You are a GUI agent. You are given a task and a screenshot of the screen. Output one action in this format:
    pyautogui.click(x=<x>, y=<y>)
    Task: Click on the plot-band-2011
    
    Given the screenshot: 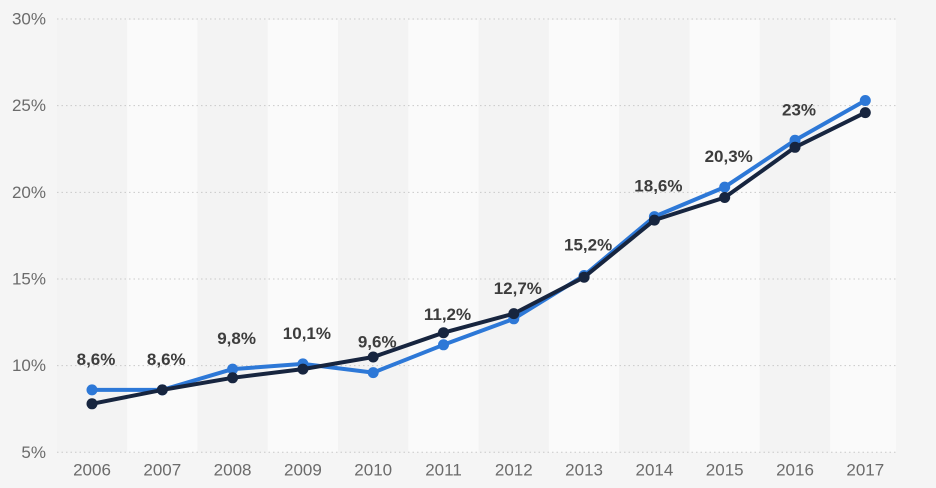 What is the action you would take?
    pyautogui.click(x=443, y=236)
    